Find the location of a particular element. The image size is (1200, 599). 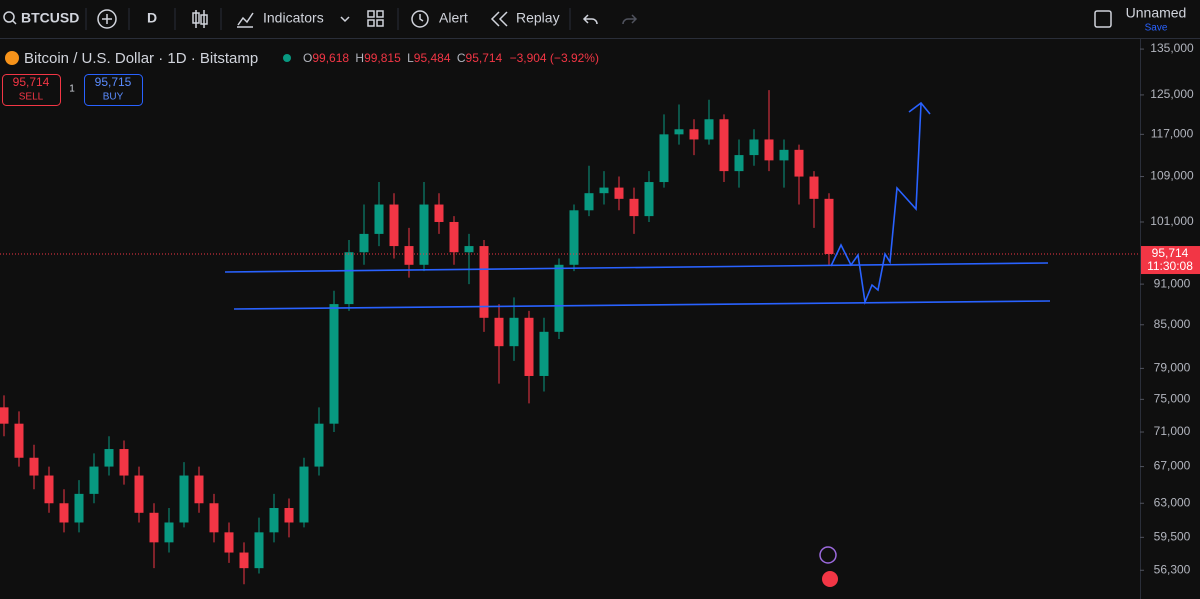

compare-button is located at coordinates (107, 19).